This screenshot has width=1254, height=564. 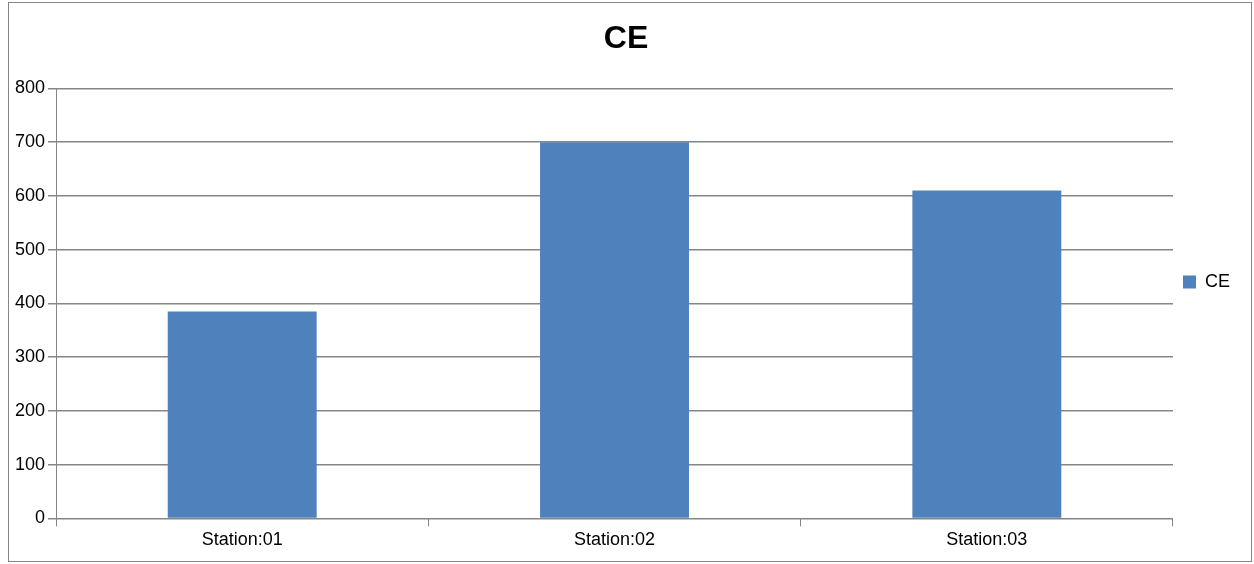 I want to click on y-tick-label: 500, so click(x=30, y=248).